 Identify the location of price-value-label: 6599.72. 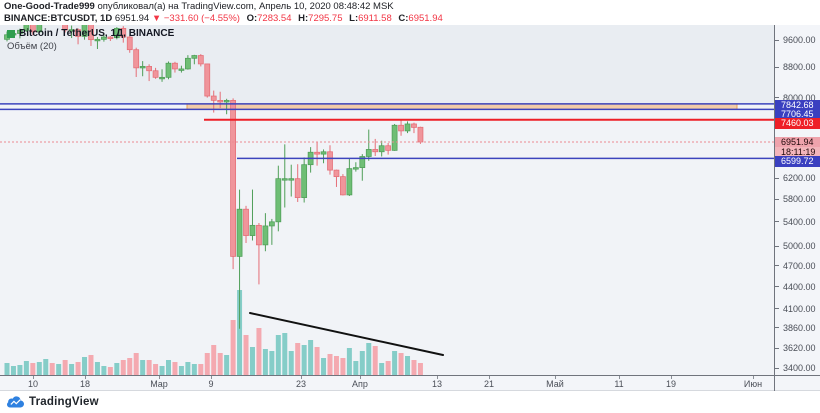
(797, 161).